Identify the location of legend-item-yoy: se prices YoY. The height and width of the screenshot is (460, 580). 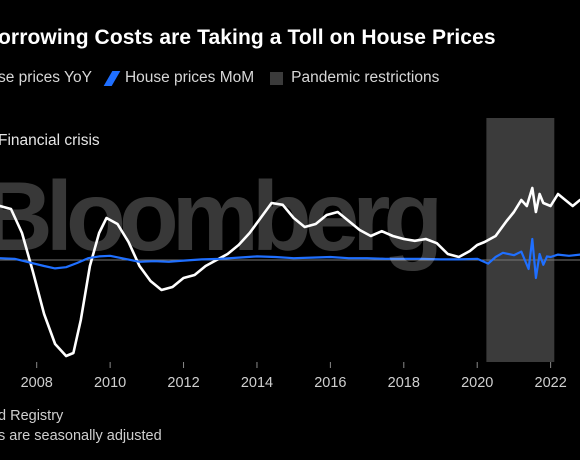
(46, 78).